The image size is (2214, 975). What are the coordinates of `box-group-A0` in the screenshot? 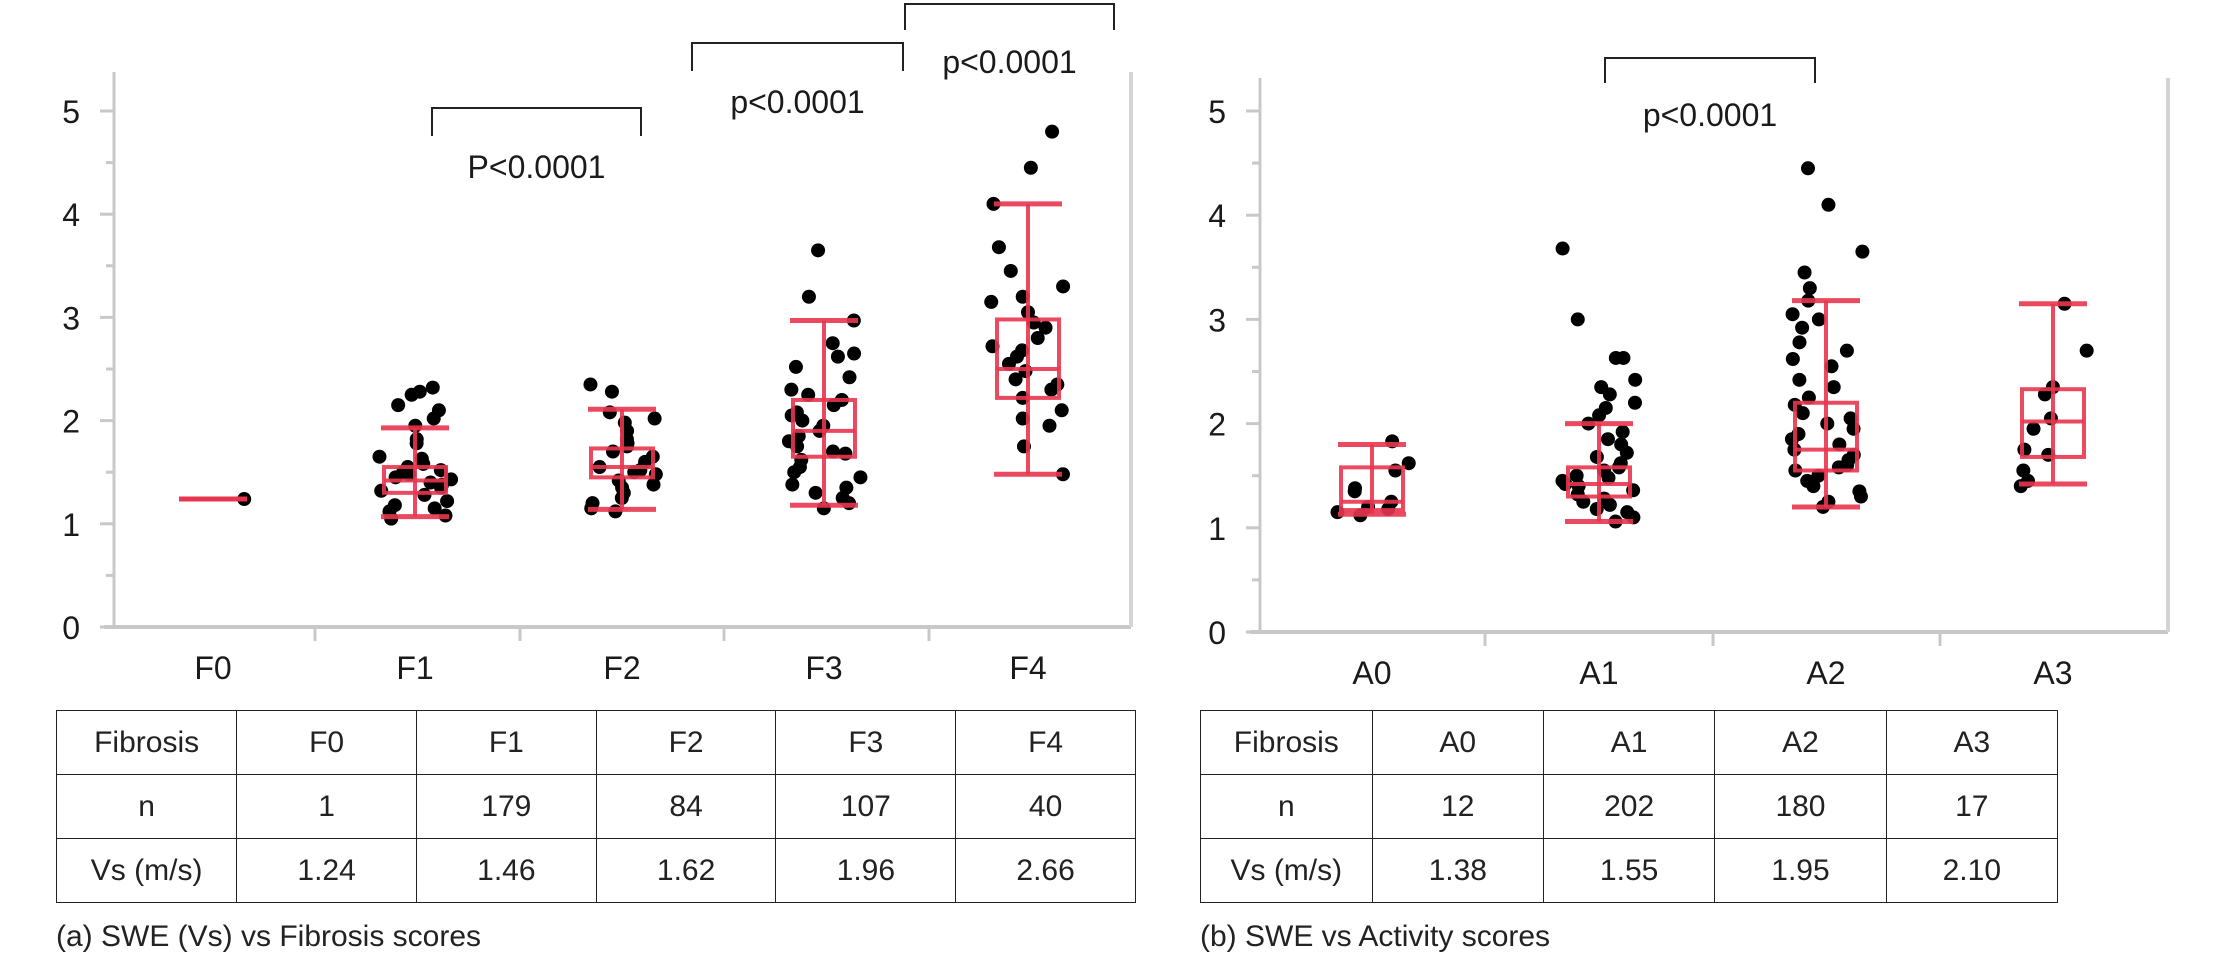 It's located at (1373, 478).